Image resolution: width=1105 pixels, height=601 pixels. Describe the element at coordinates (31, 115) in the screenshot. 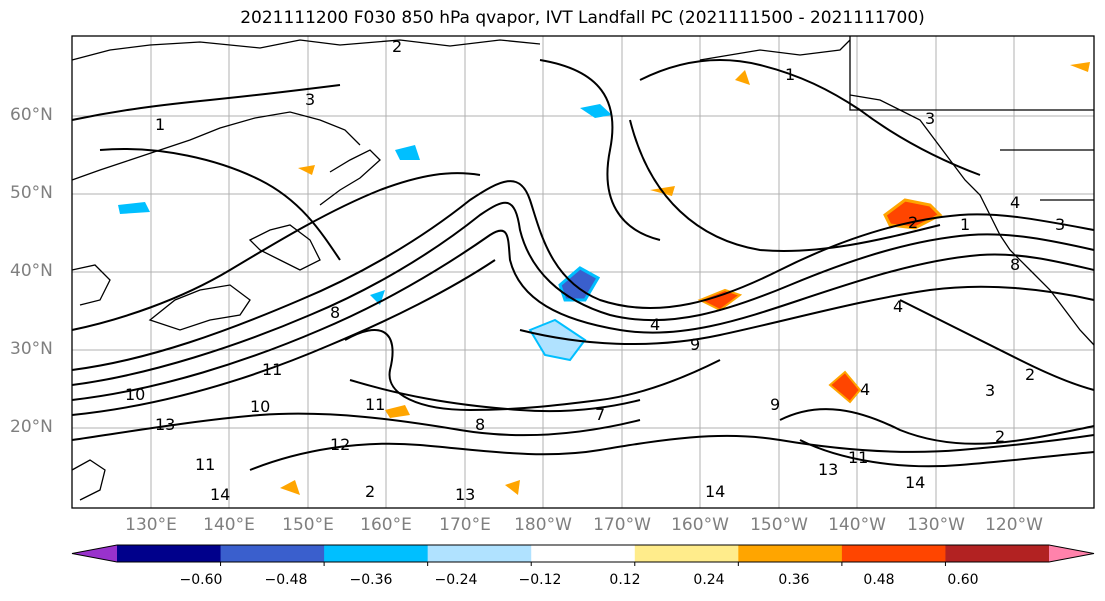

I see `lat-label-60n: 60°N` at that location.